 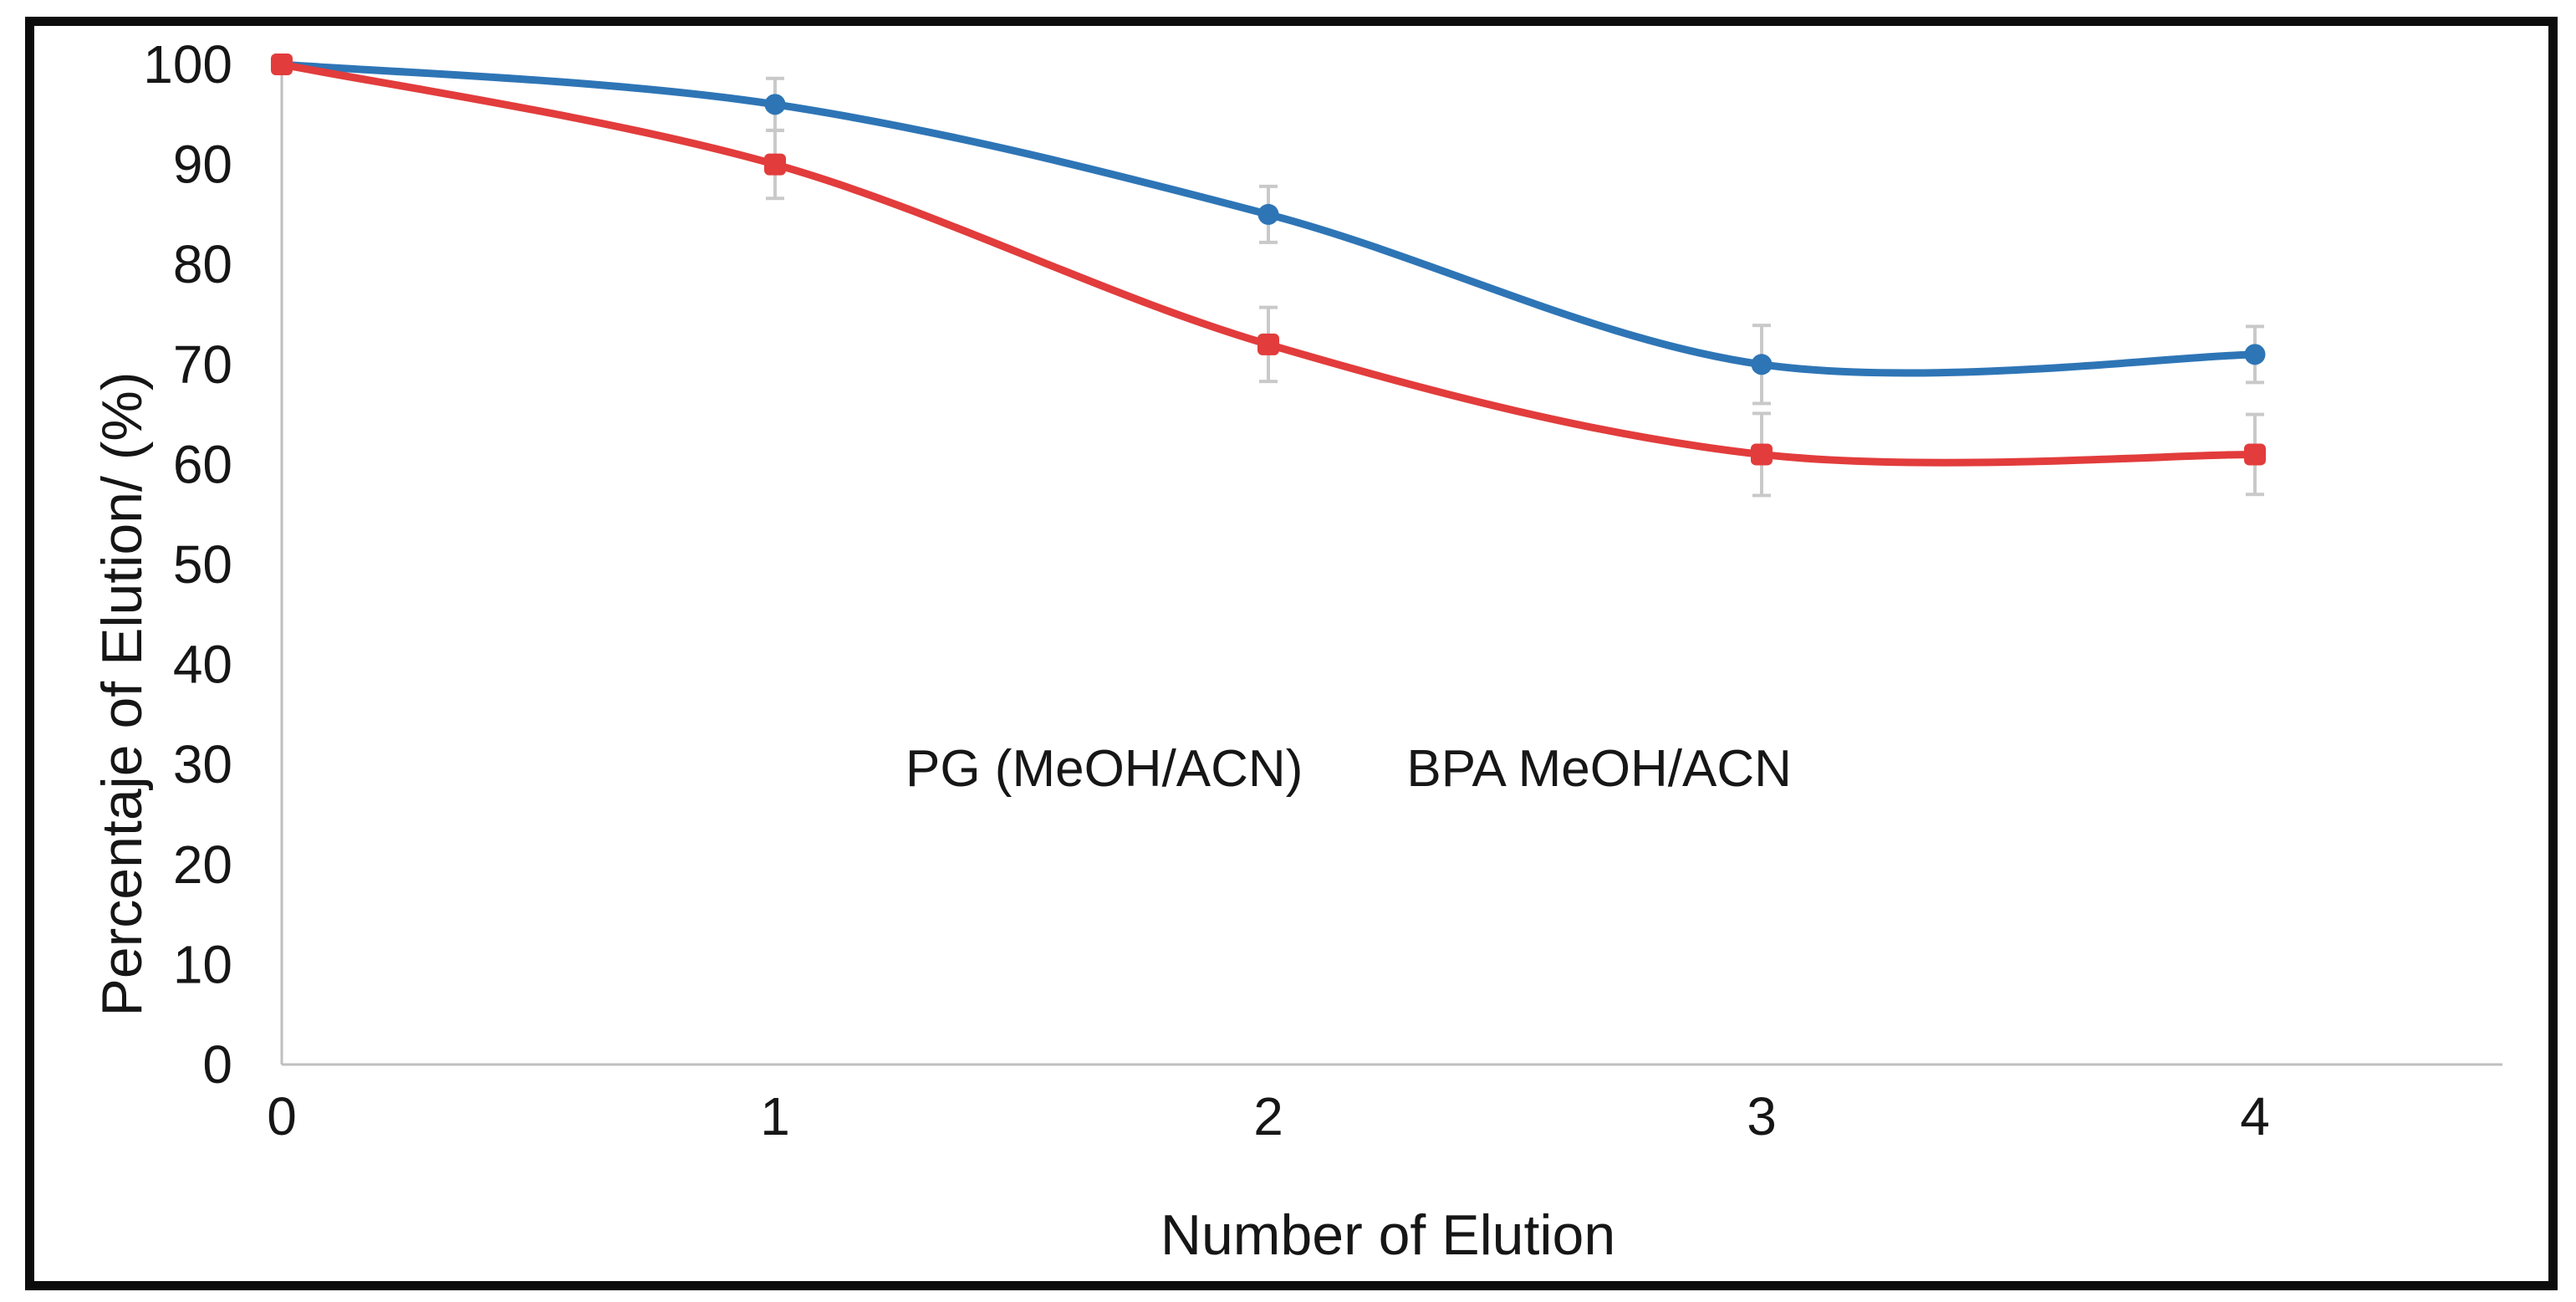 What do you see at coordinates (202, 564) in the screenshot?
I see `y-tick-label: 50` at bounding box center [202, 564].